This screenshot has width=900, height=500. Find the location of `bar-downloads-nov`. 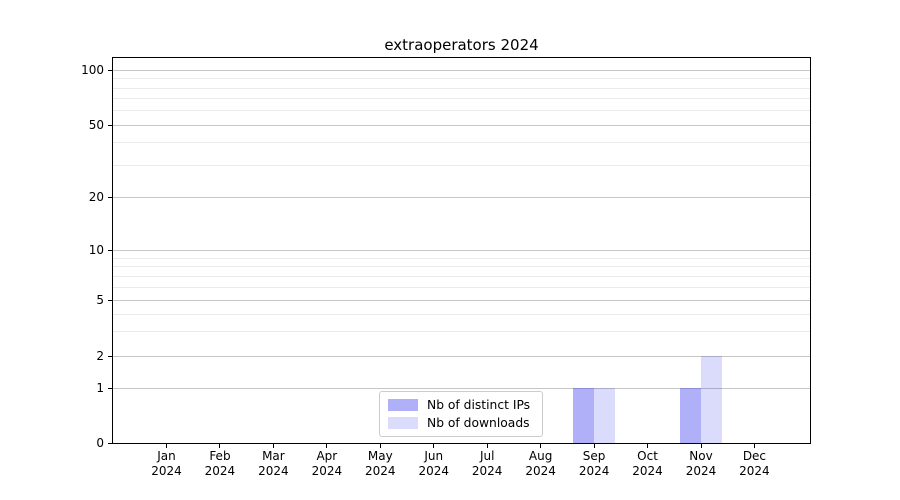

bar-downloads-nov is located at coordinates (712, 399).